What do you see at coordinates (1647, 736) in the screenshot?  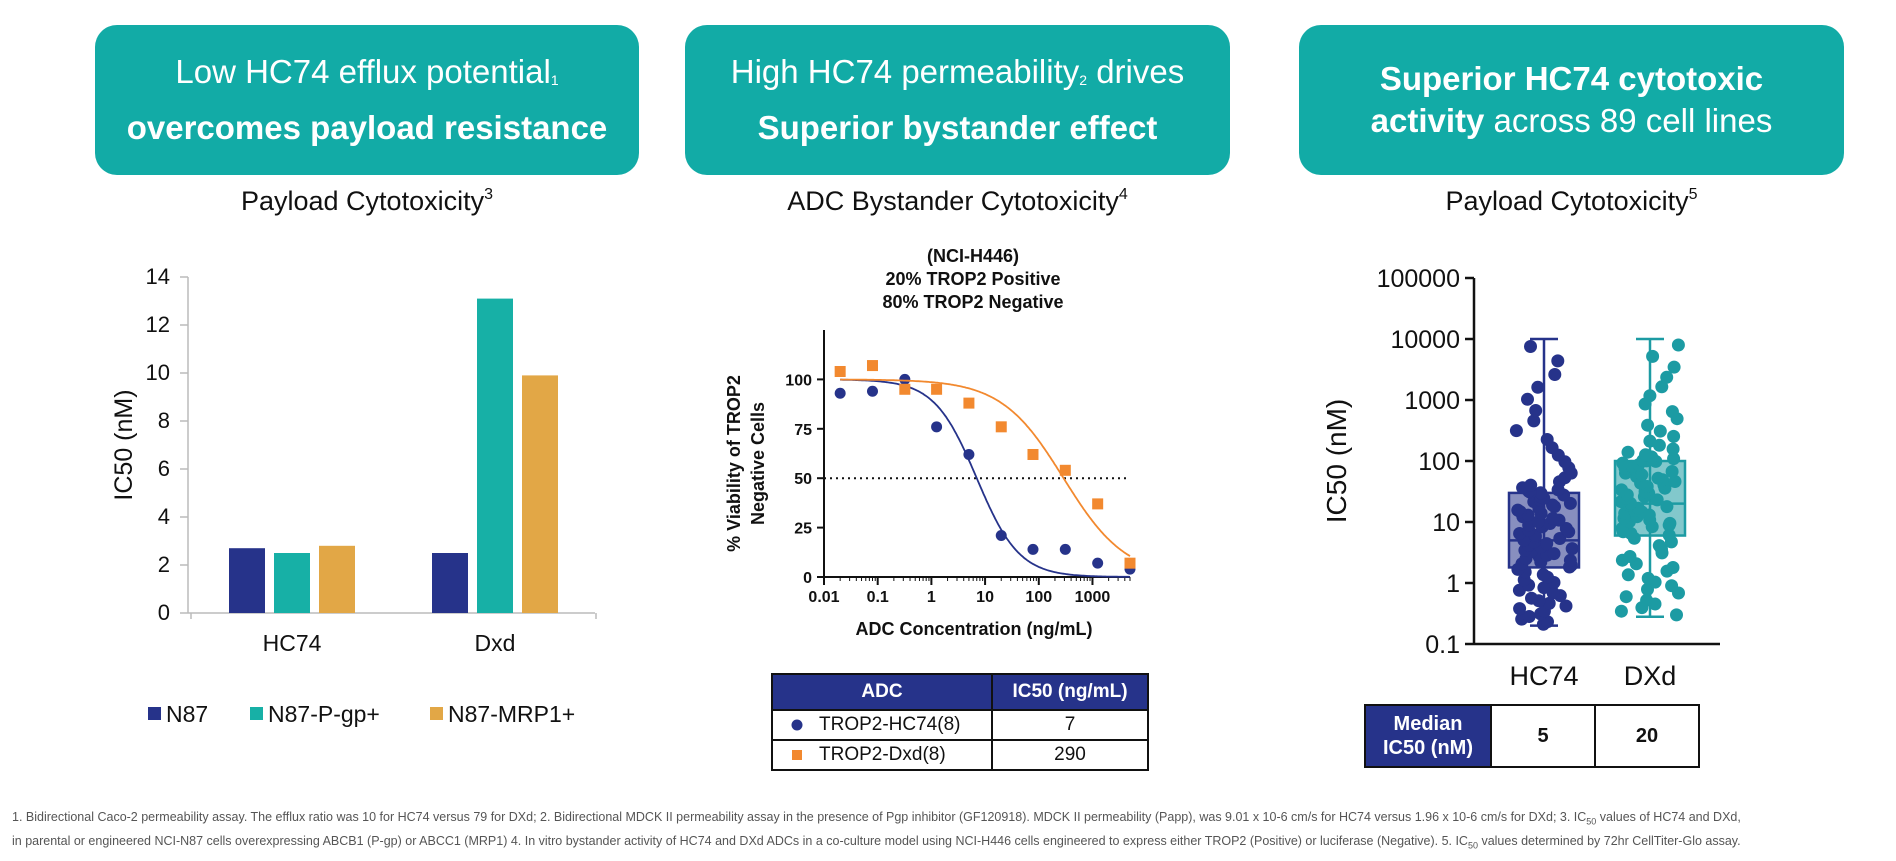 I see `median-value-dxd: 20` at bounding box center [1647, 736].